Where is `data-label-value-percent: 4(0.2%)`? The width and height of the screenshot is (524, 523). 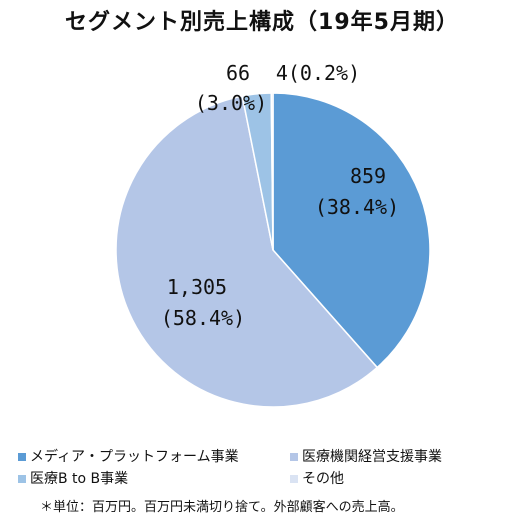
data-label-value-percent: 4(0.2%) is located at coordinates (318, 73).